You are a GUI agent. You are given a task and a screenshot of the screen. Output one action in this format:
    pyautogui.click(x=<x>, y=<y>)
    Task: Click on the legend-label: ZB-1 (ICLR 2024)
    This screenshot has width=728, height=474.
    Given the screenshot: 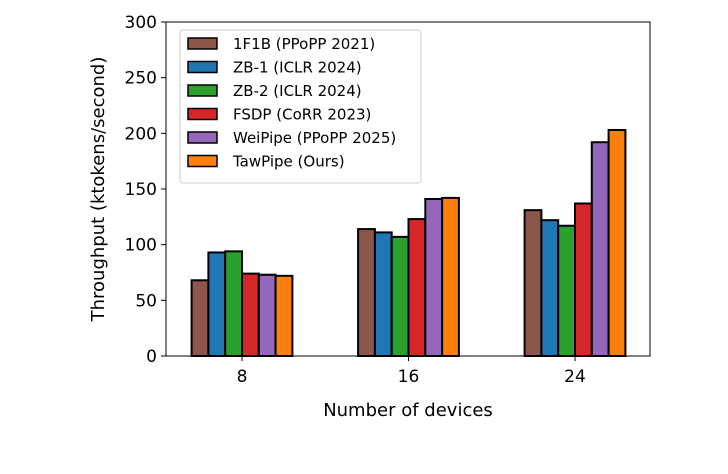 What is the action you would take?
    pyautogui.click(x=297, y=68)
    